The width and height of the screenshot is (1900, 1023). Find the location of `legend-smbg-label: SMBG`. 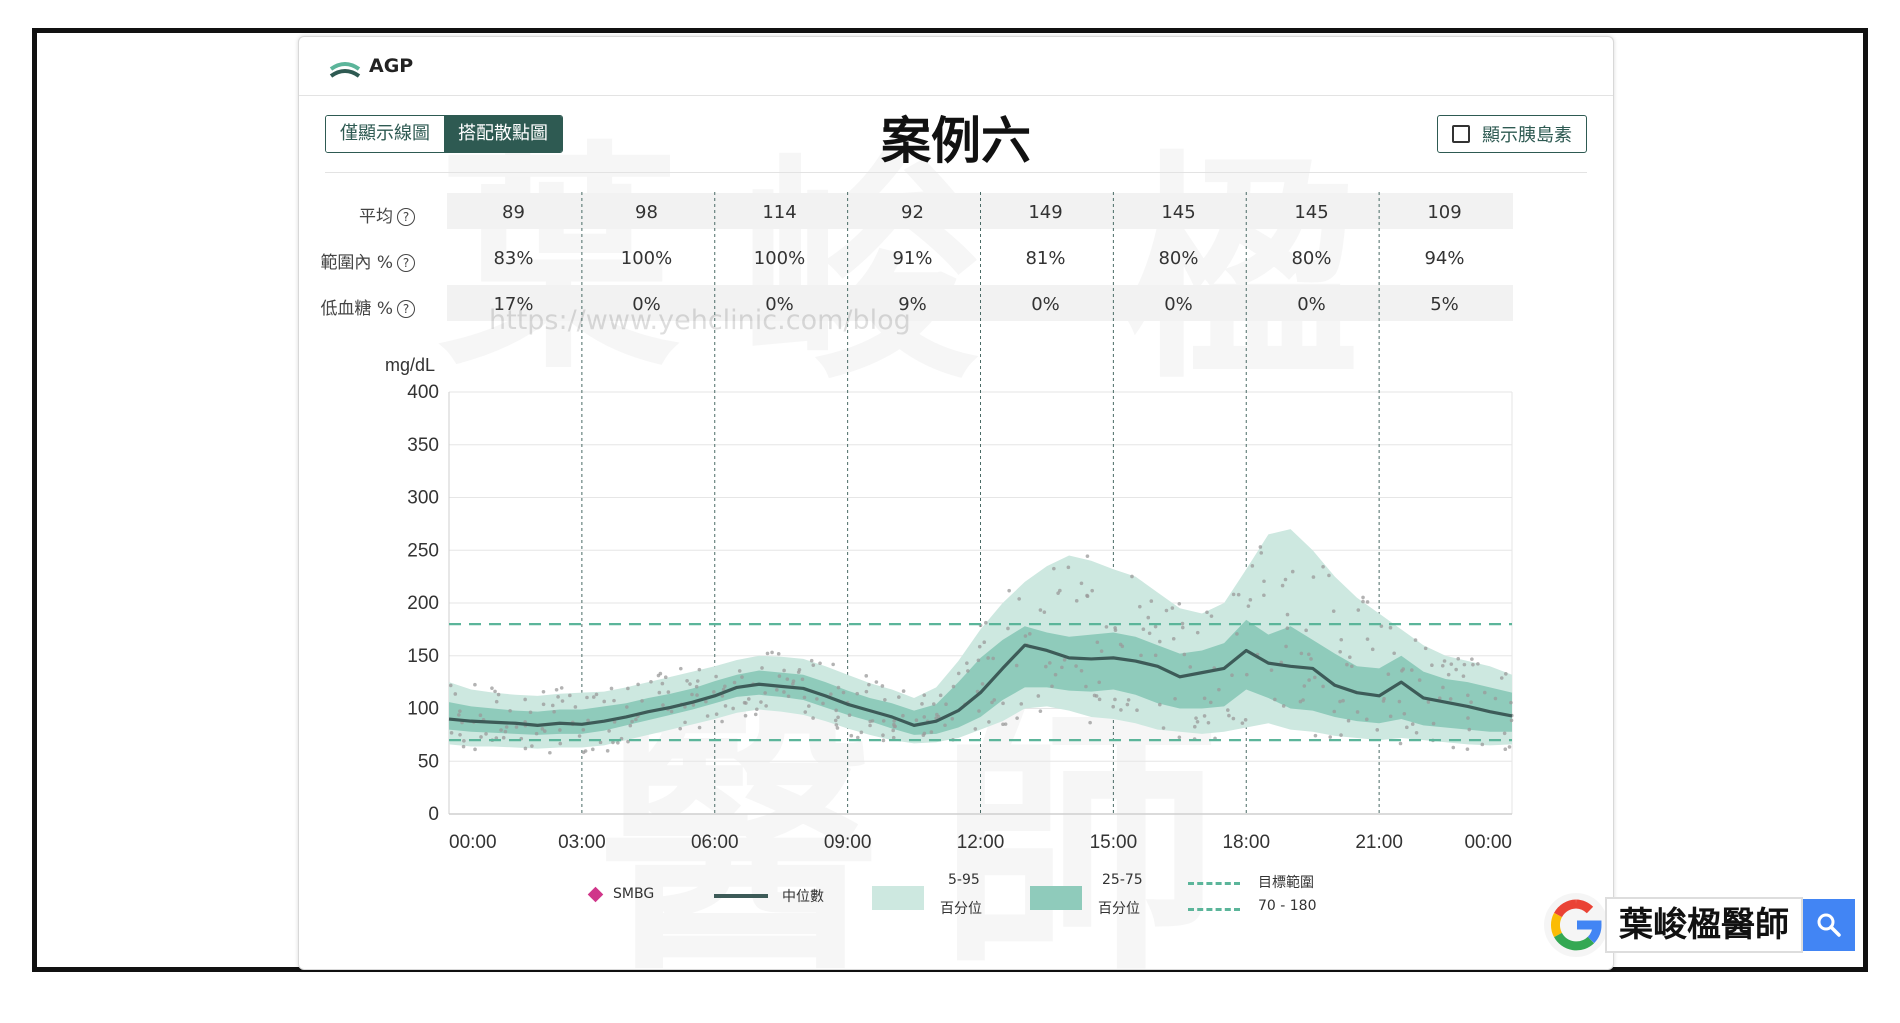

legend-smbg-label: SMBG is located at coordinates (634, 894).